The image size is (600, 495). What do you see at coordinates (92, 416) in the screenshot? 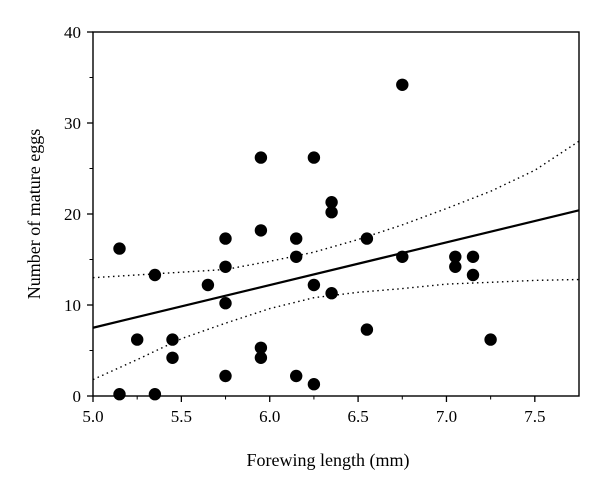
I see `x-tick-label: 5.0` at bounding box center [92, 416].